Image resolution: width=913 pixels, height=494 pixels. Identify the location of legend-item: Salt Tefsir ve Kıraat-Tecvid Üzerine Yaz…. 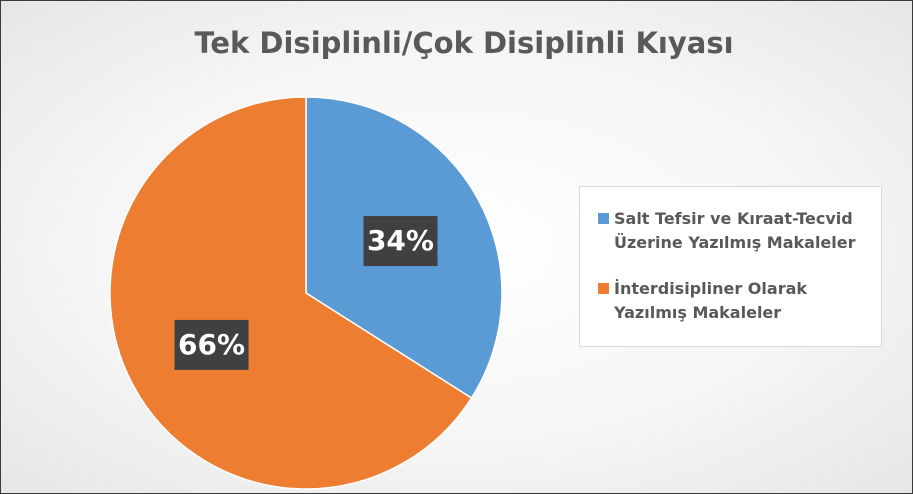
(734, 231).